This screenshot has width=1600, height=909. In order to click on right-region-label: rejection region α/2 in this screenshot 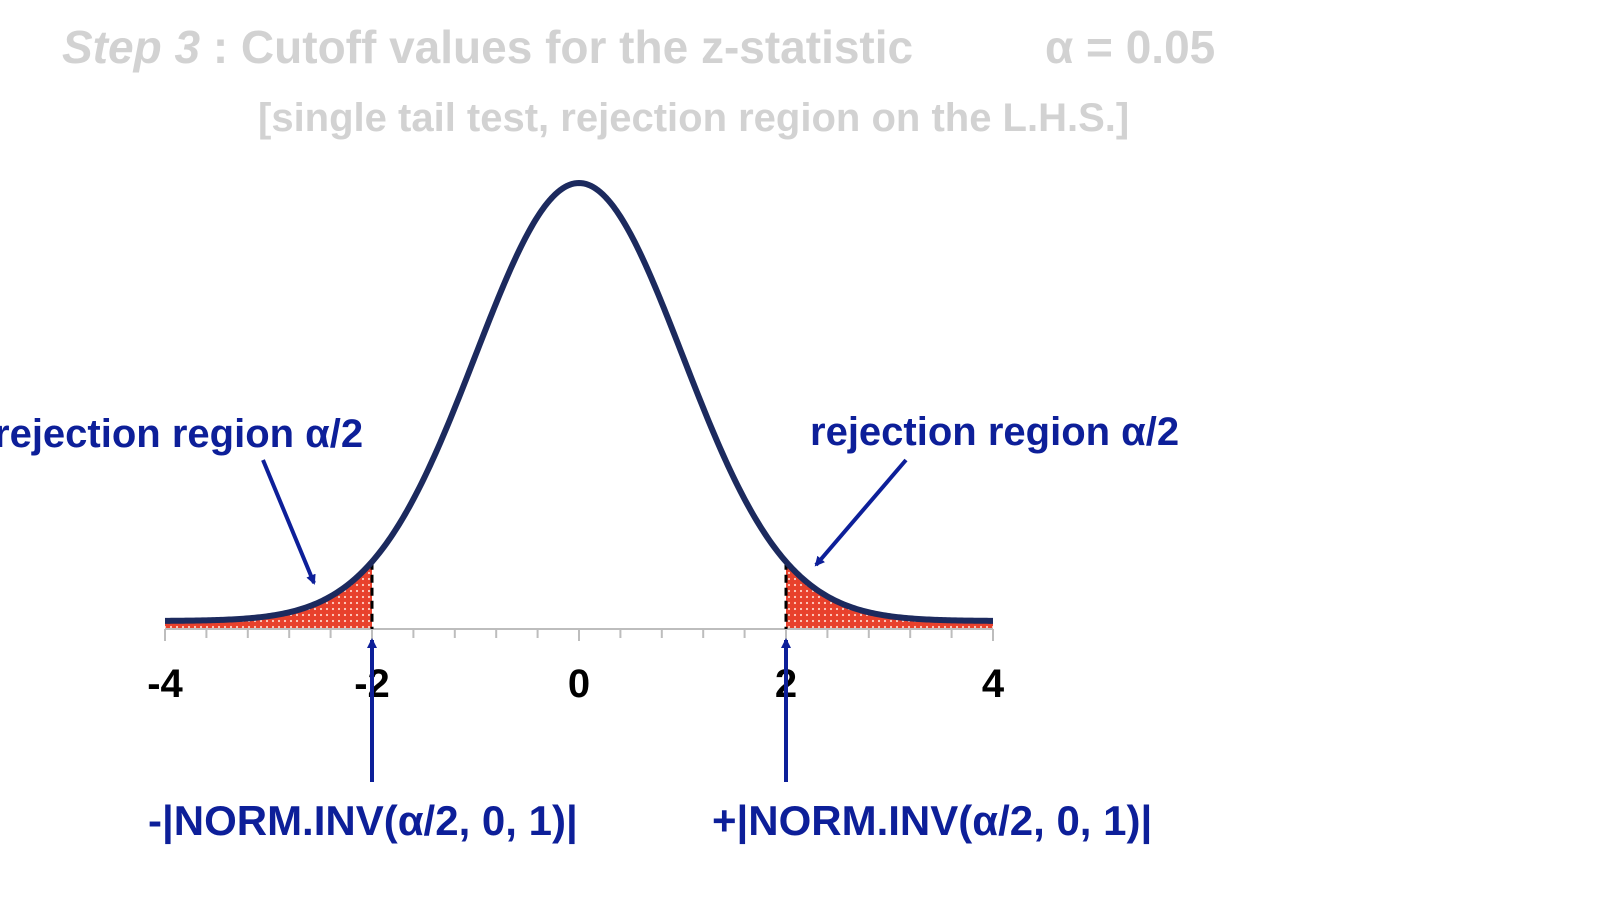, I will do `click(994, 432)`.